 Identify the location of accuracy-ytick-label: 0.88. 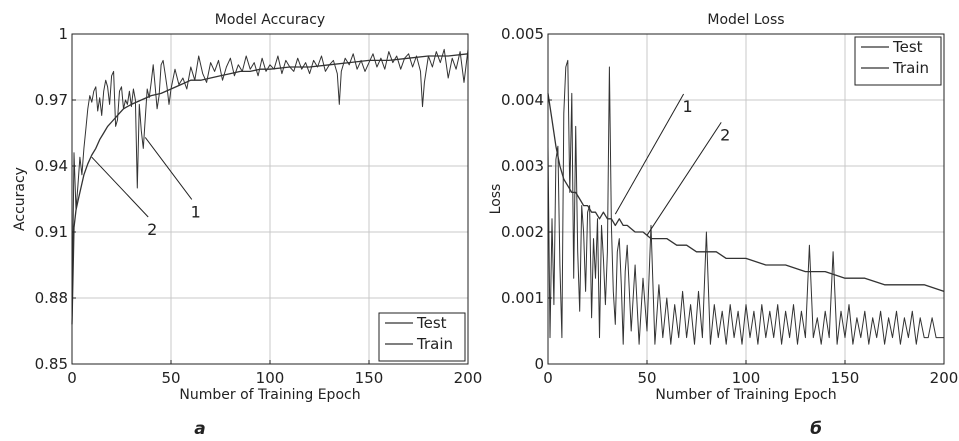
(51, 298).